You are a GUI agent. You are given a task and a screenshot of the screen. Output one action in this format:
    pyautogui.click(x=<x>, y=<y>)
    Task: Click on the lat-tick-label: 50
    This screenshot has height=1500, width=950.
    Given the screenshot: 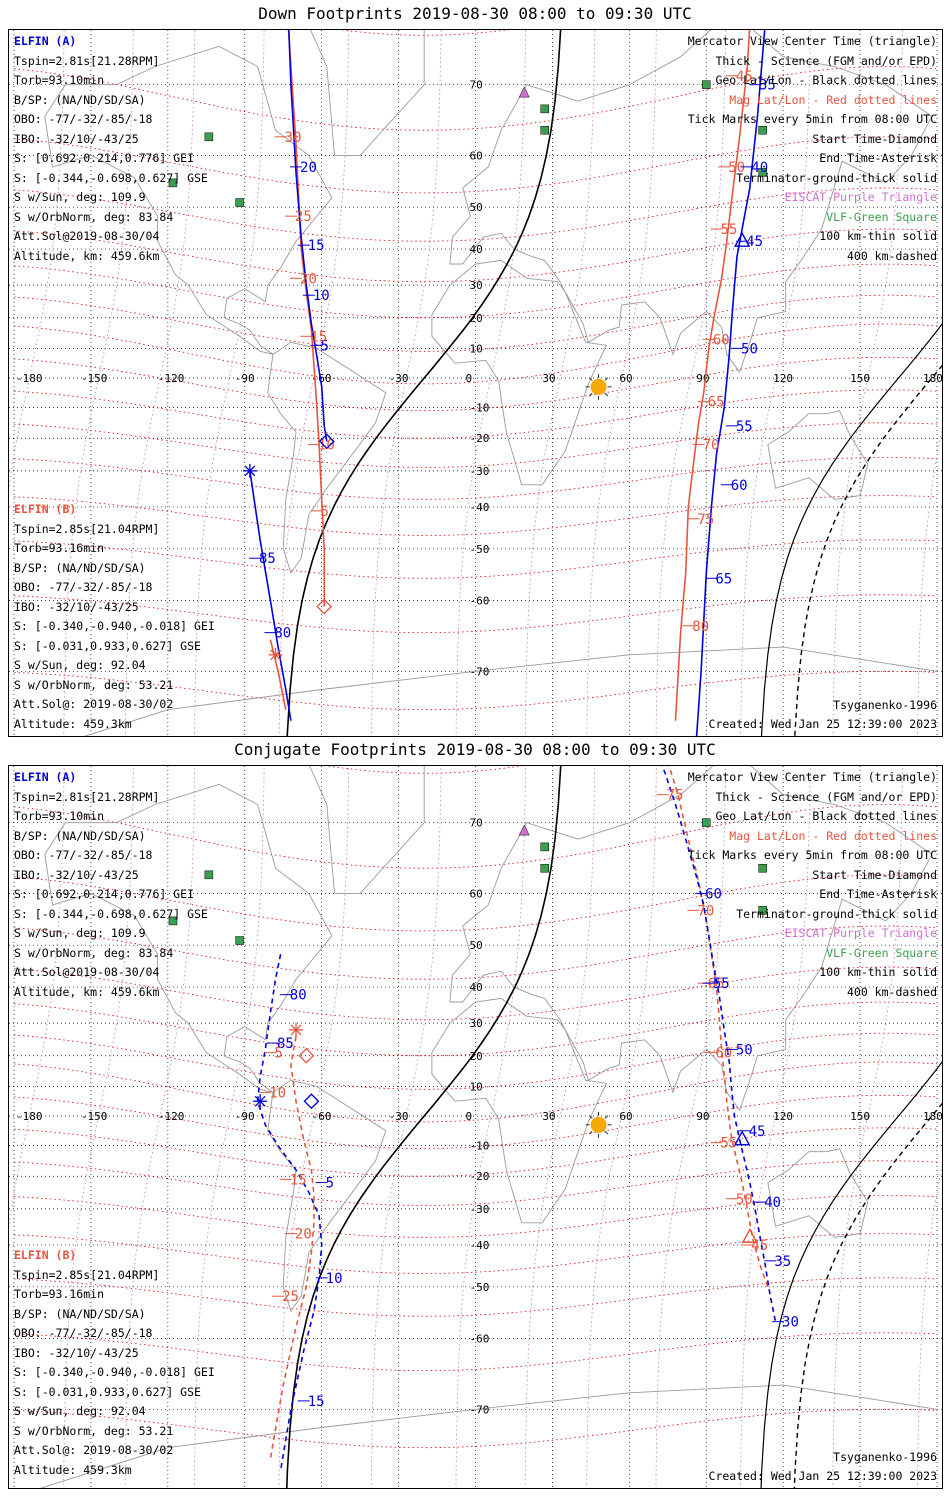 What is the action you would take?
    pyautogui.click(x=476, y=207)
    